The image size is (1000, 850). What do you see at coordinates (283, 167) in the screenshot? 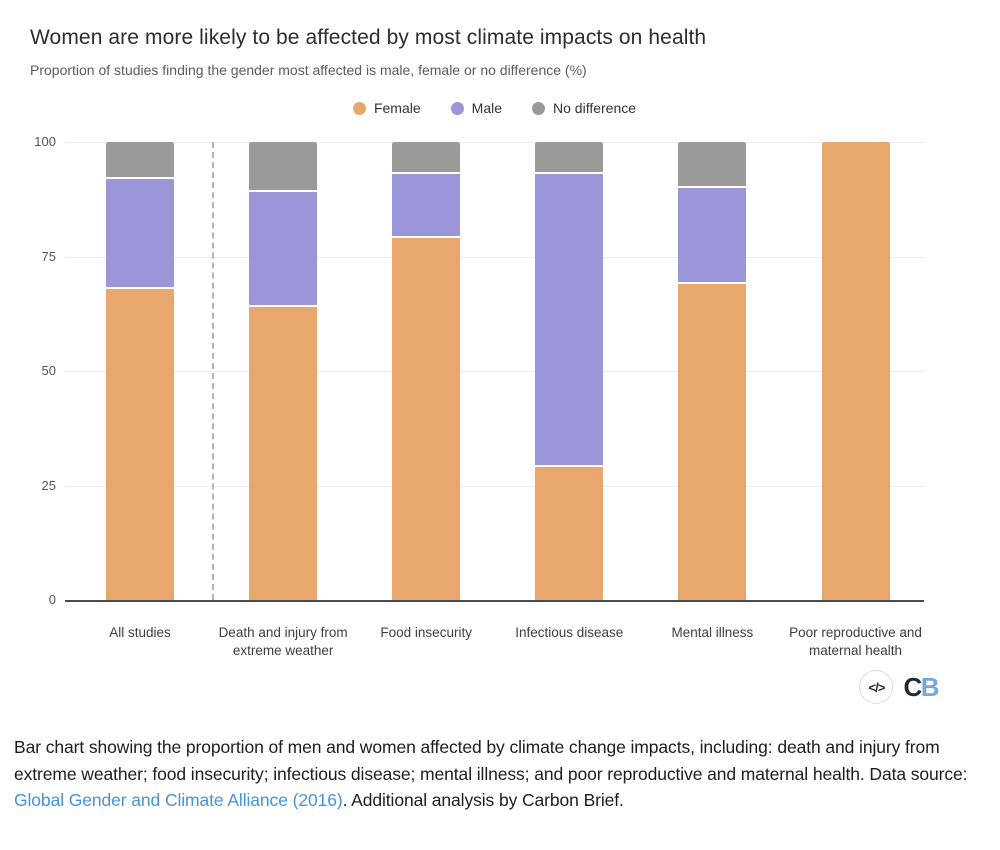
I see `bar-segment-no-difference-death-and-injury-from-extreme-weather` at bounding box center [283, 167].